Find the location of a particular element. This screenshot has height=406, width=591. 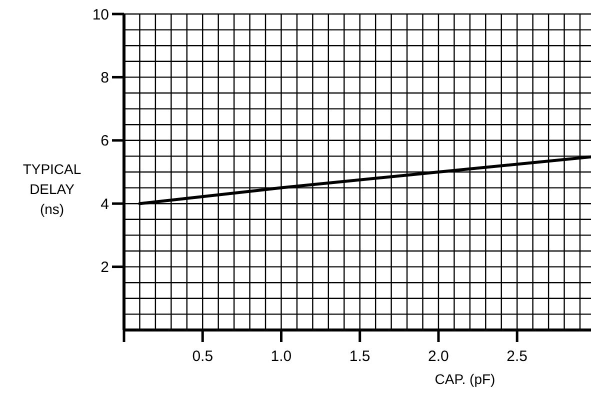

y-tick-label: 8 is located at coordinates (104, 77).